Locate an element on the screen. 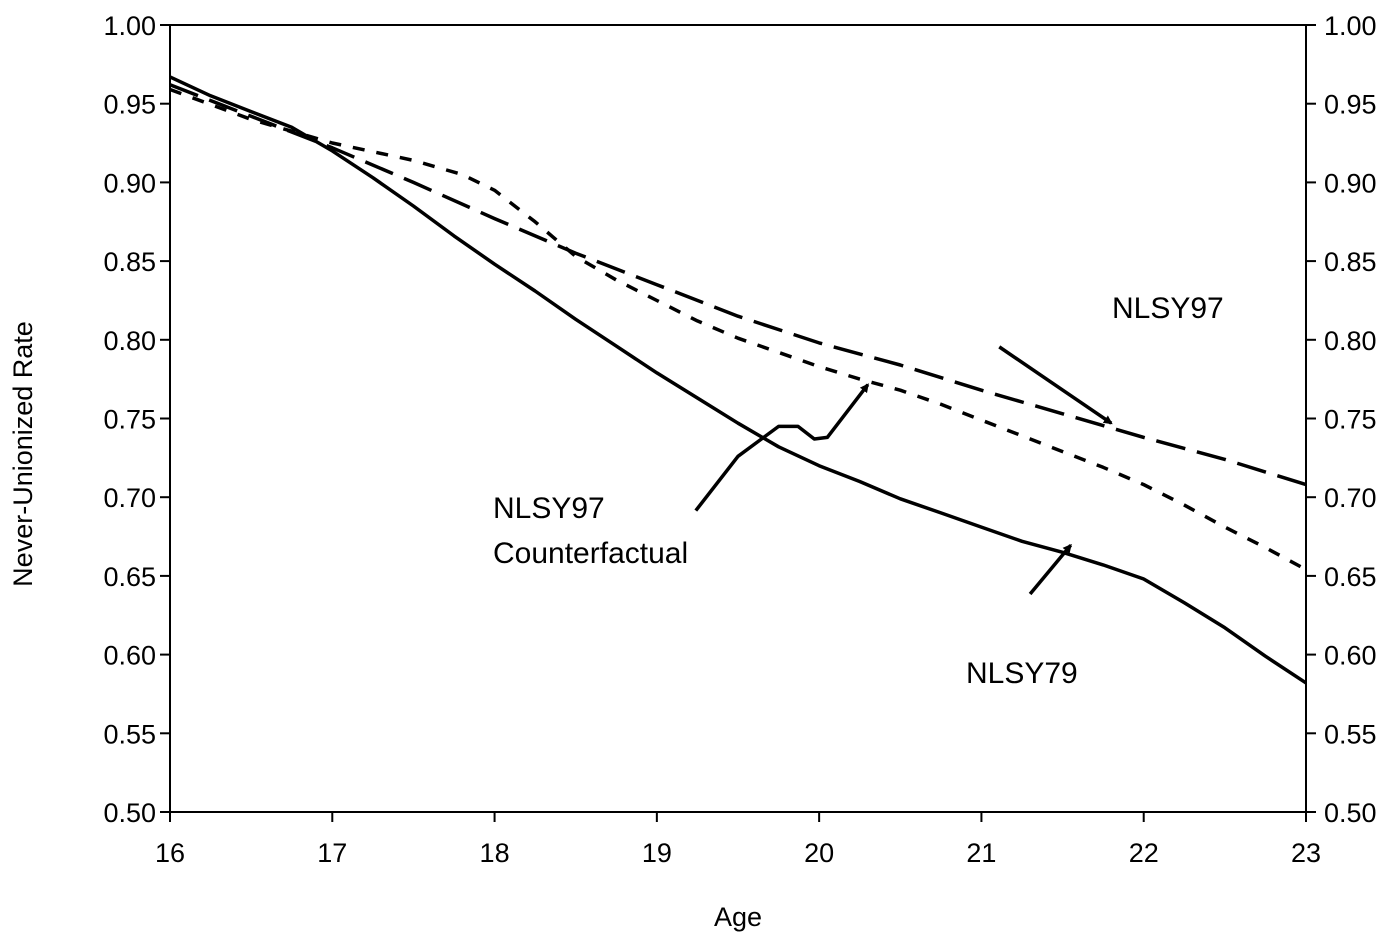  x-tick-label: 16 is located at coordinates (170, 853).